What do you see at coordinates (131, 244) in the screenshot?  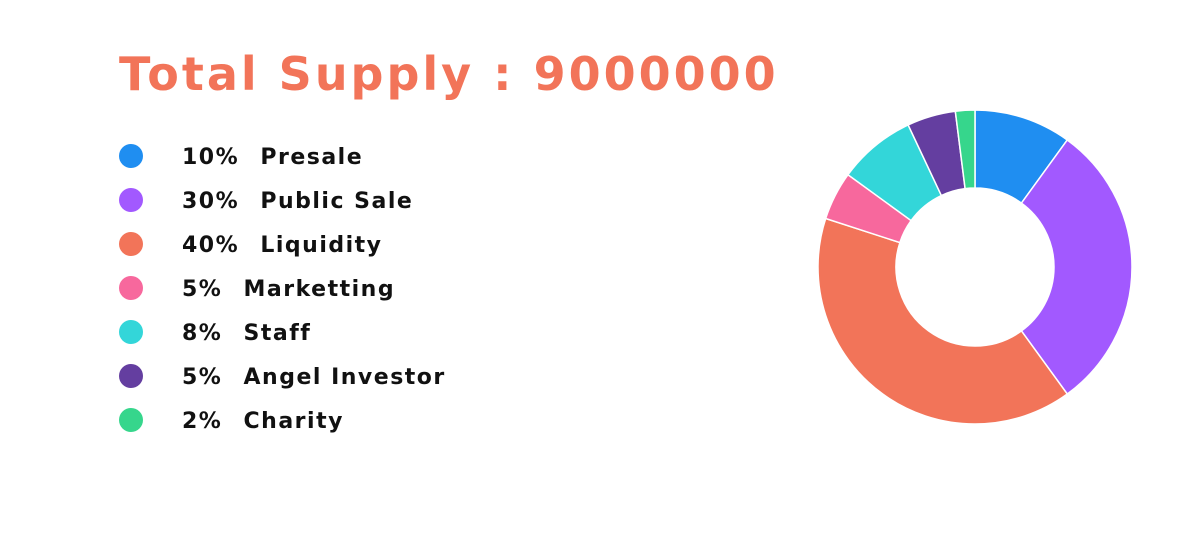 I see `legend-dot-liquidity` at bounding box center [131, 244].